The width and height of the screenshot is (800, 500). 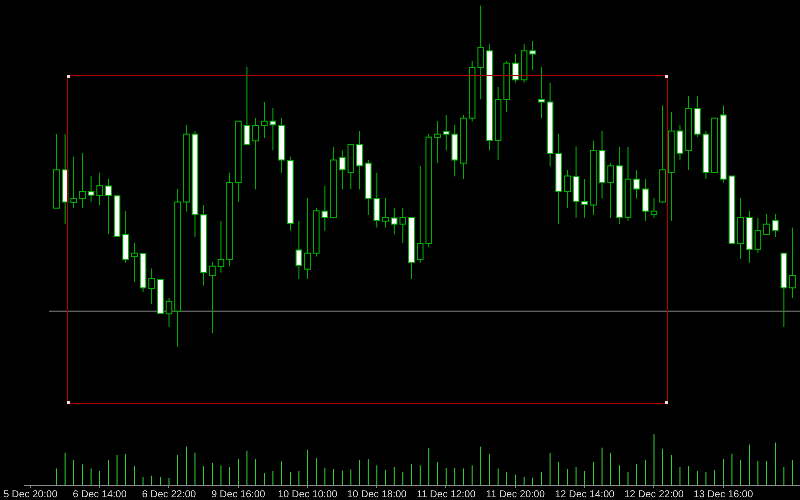 I want to click on x-tick-label: 11 Dec 12:00, so click(x=446, y=495).